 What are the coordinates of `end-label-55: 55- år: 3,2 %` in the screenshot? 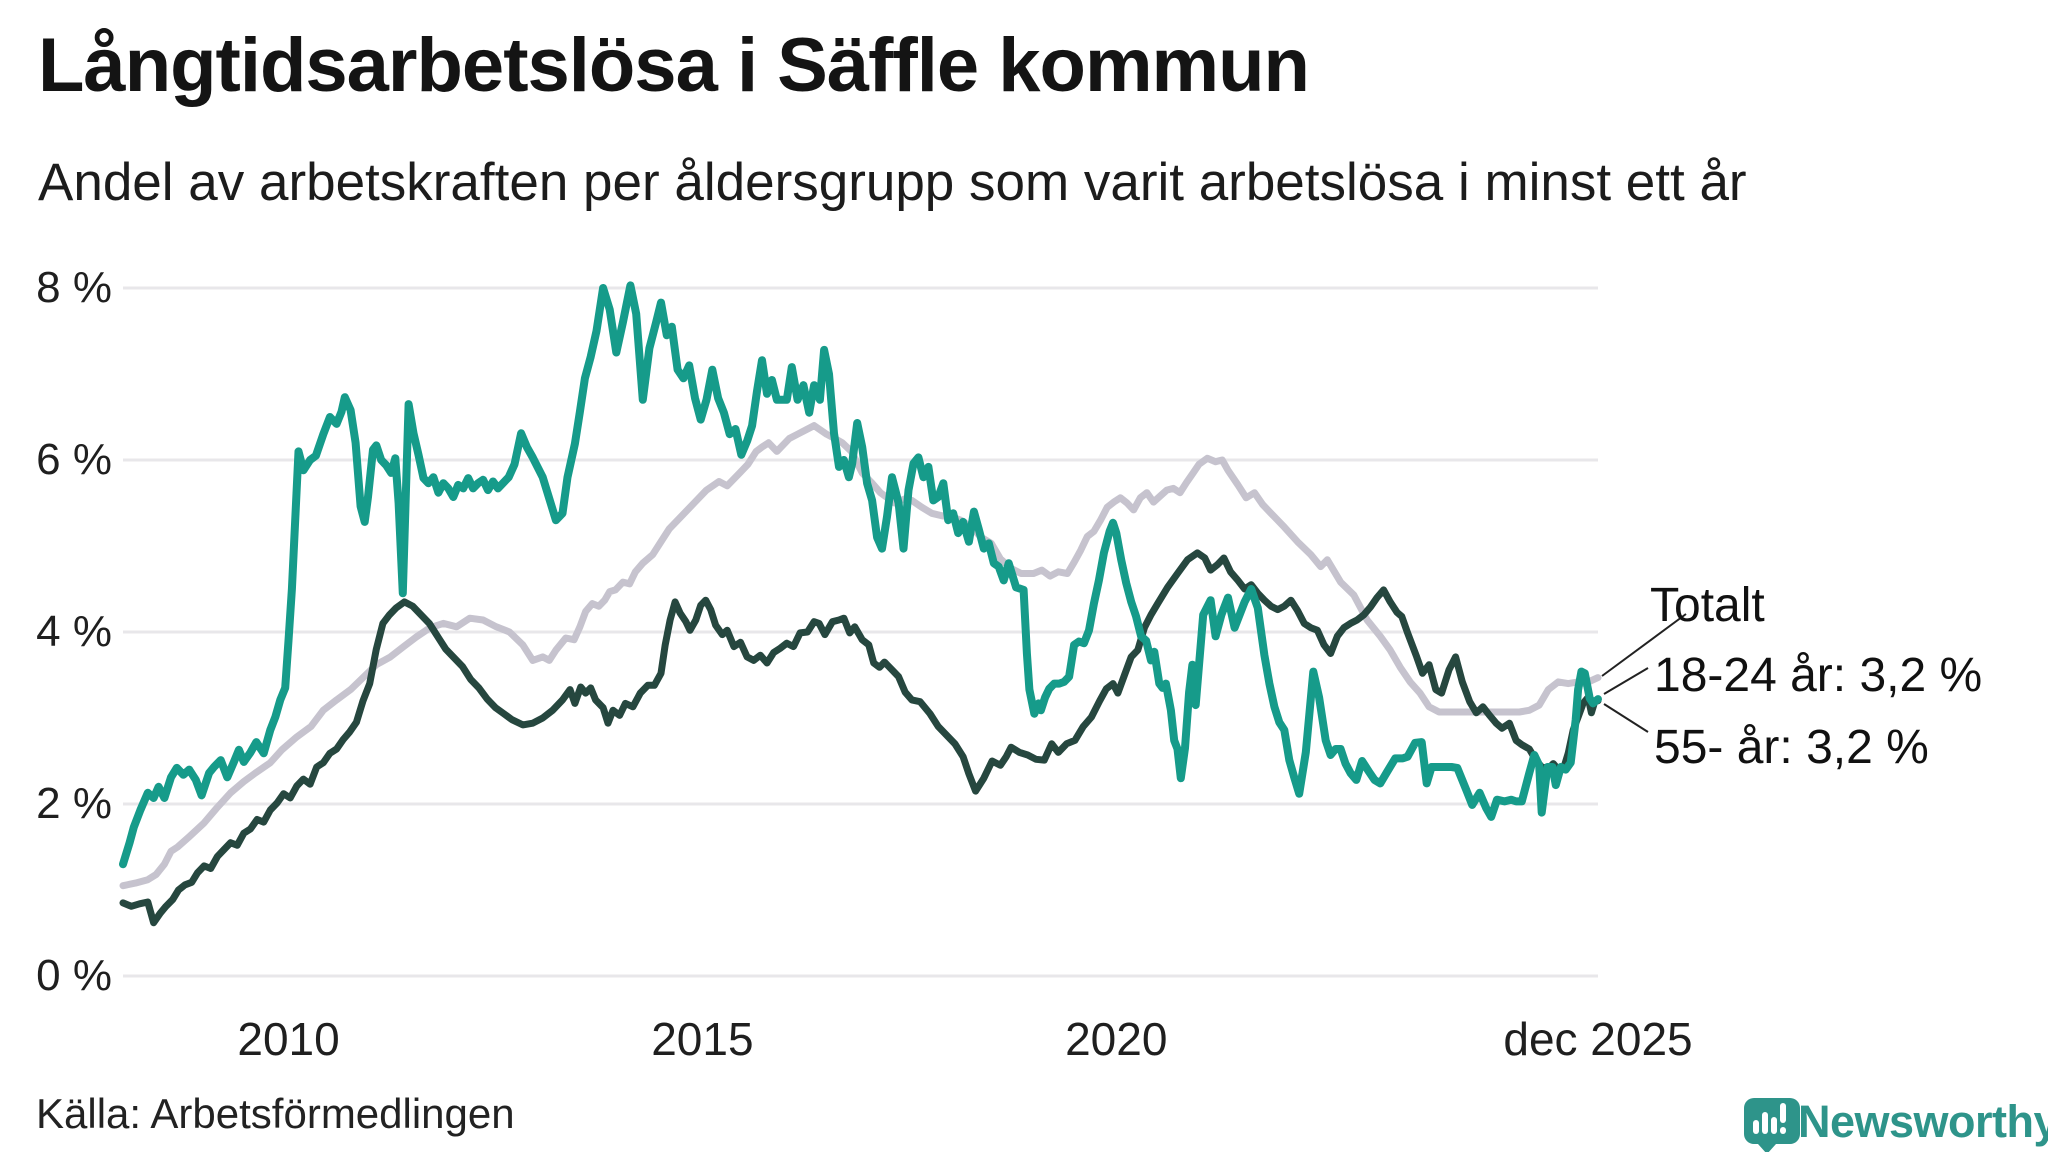 It's located at (1791, 747).